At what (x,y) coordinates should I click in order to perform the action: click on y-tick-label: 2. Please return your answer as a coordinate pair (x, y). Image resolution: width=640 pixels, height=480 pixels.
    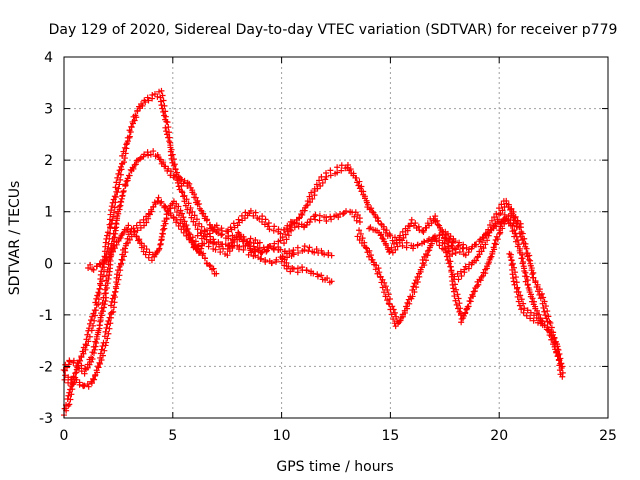
    Looking at the image, I should click on (48, 161).